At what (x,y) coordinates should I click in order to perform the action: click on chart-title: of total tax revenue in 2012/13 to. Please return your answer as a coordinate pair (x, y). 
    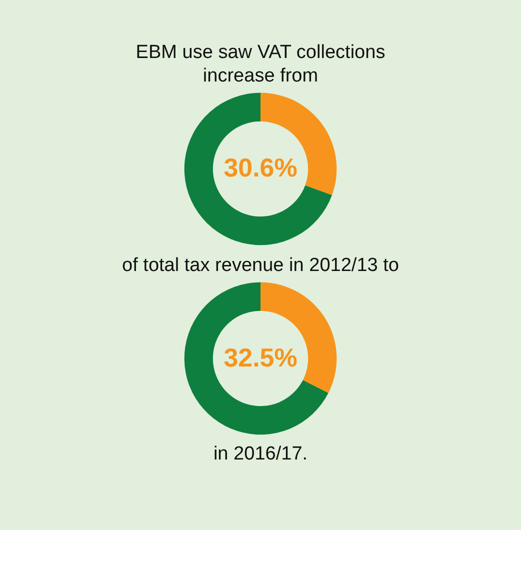
    Looking at the image, I should click on (260, 265).